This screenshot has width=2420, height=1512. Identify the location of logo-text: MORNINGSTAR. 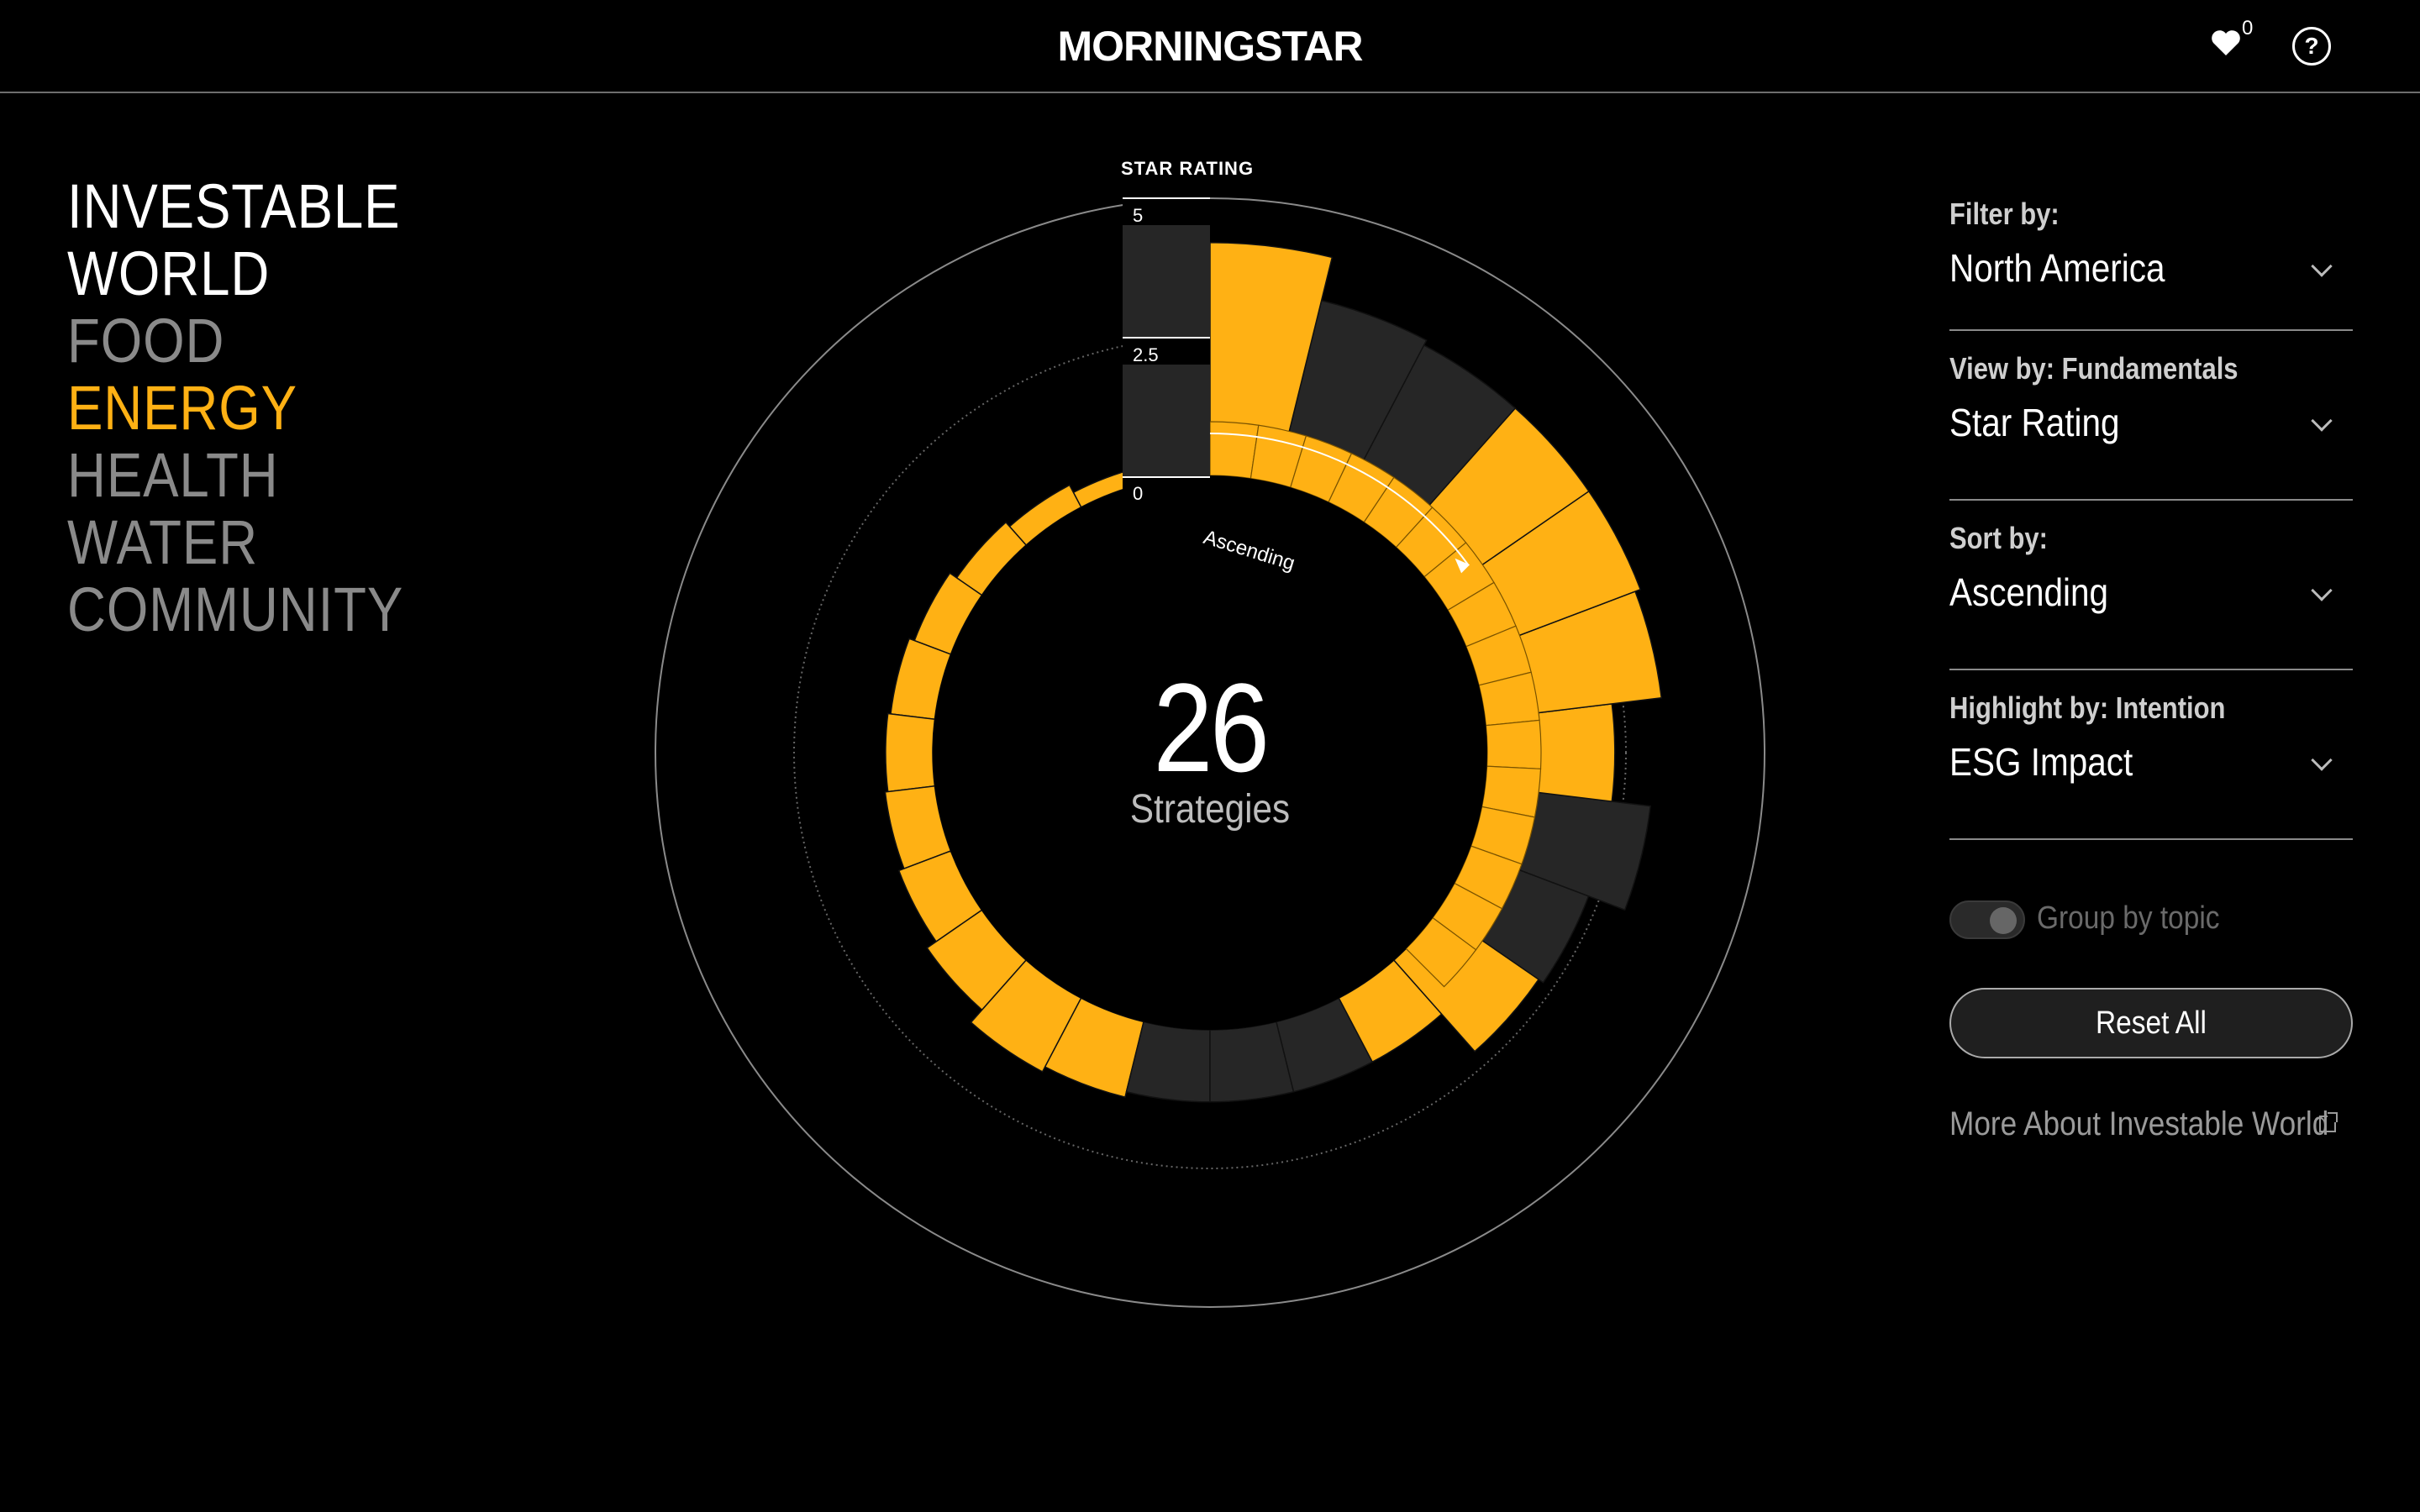
(1210, 46).